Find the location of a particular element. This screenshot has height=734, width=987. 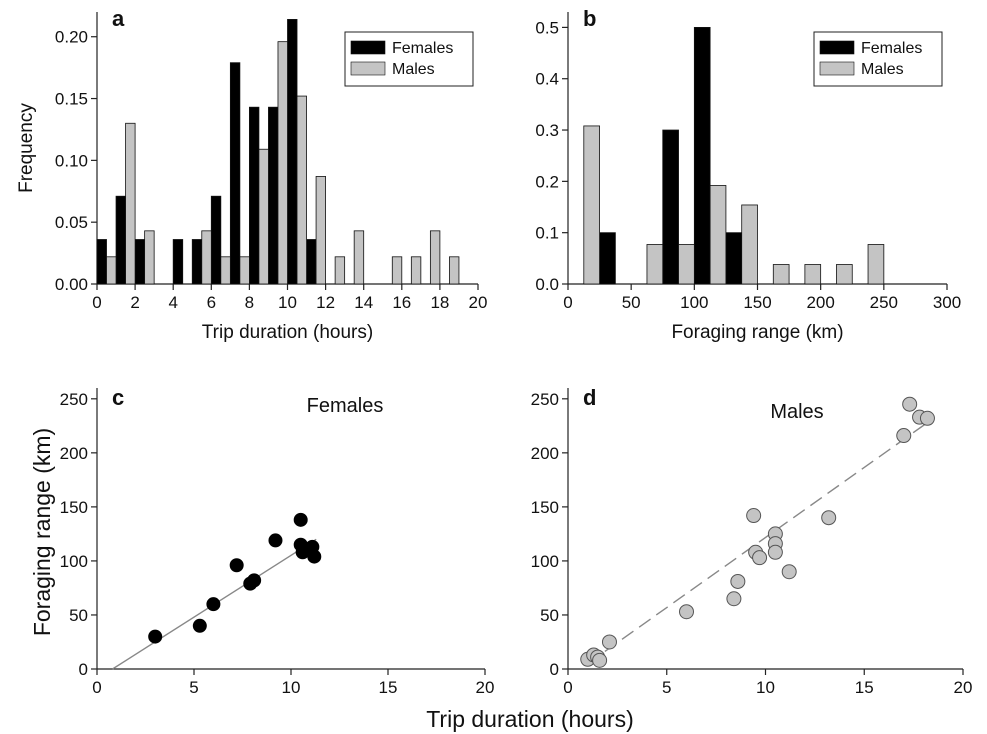

legend-label: Males is located at coordinates (413, 69).